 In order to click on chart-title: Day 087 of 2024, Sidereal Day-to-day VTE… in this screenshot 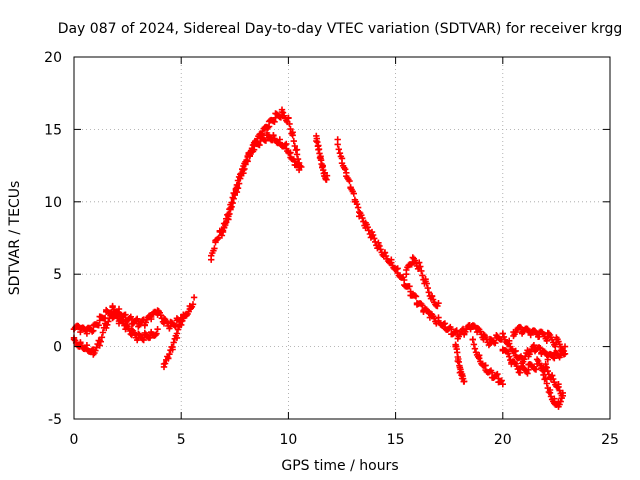, I will do `click(340, 29)`.